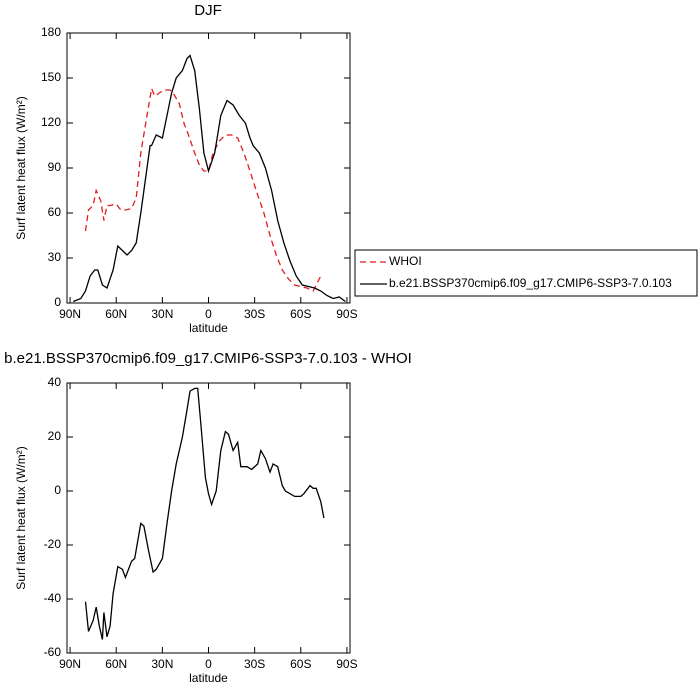 The image size is (700, 700). Describe the element at coordinates (405, 261) in the screenshot. I see `legend-label: WHOI` at that location.